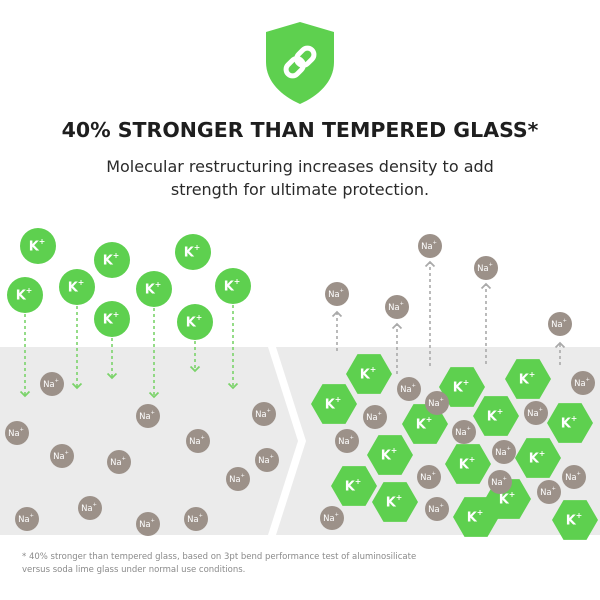 This screenshot has width=600, height=600. What do you see at coordinates (300, 130) in the screenshot?
I see `headline: 40% STRONGER THAN TEMPERED GLASS*` at bounding box center [300, 130].